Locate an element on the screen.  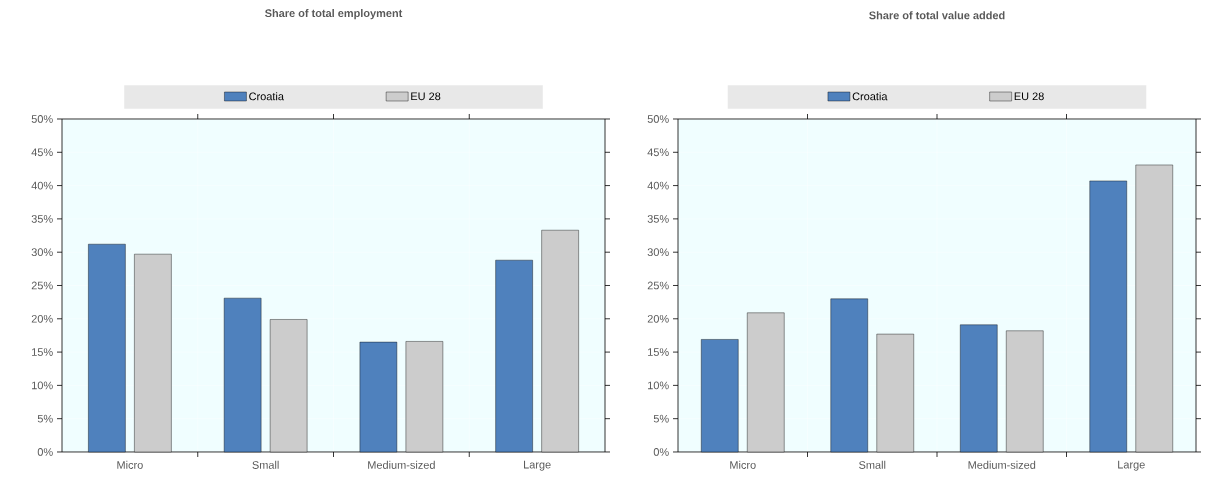
chart-title: Share of total employment is located at coordinates (334, 14).